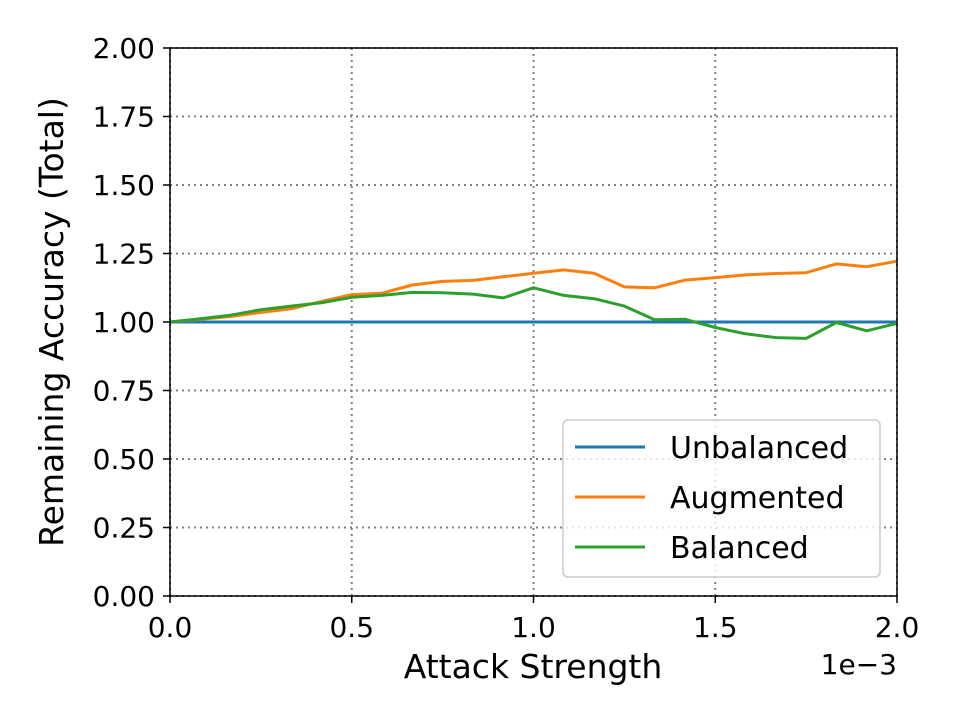  What do you see at coordinates (124, 391) in the screenshot?
I see `y-tick-label: 0.75` at bounding box center [124, 391].